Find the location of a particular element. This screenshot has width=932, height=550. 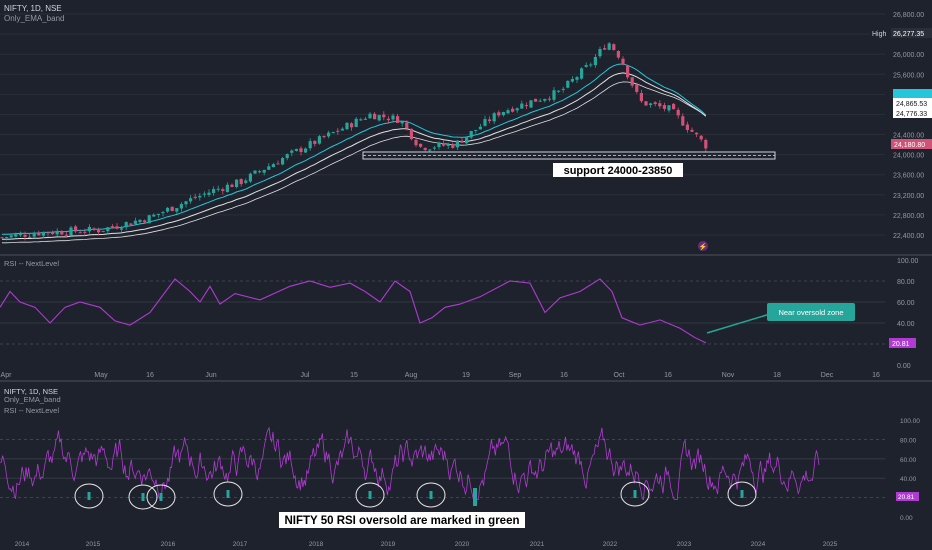

long-rsi-line is located at coordinates (410, 463).